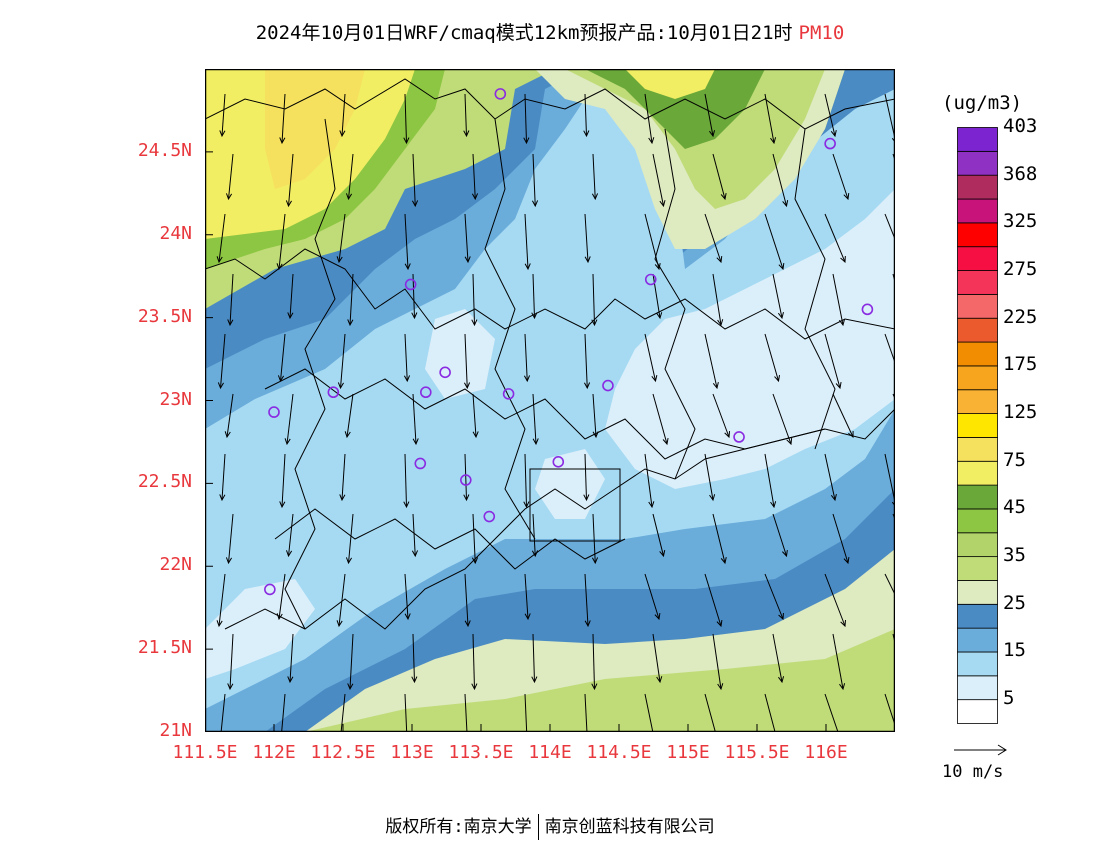 This screenshot has height=850, width=1100. Describe the element at coordinates (164, 150) in the screenshot. I see `lat-tick-label: 24.5N` at that location.